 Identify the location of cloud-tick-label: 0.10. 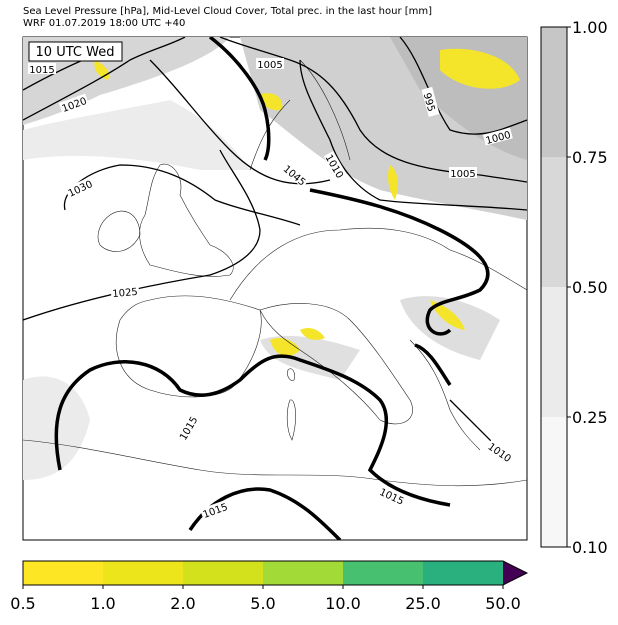
(590, 547).